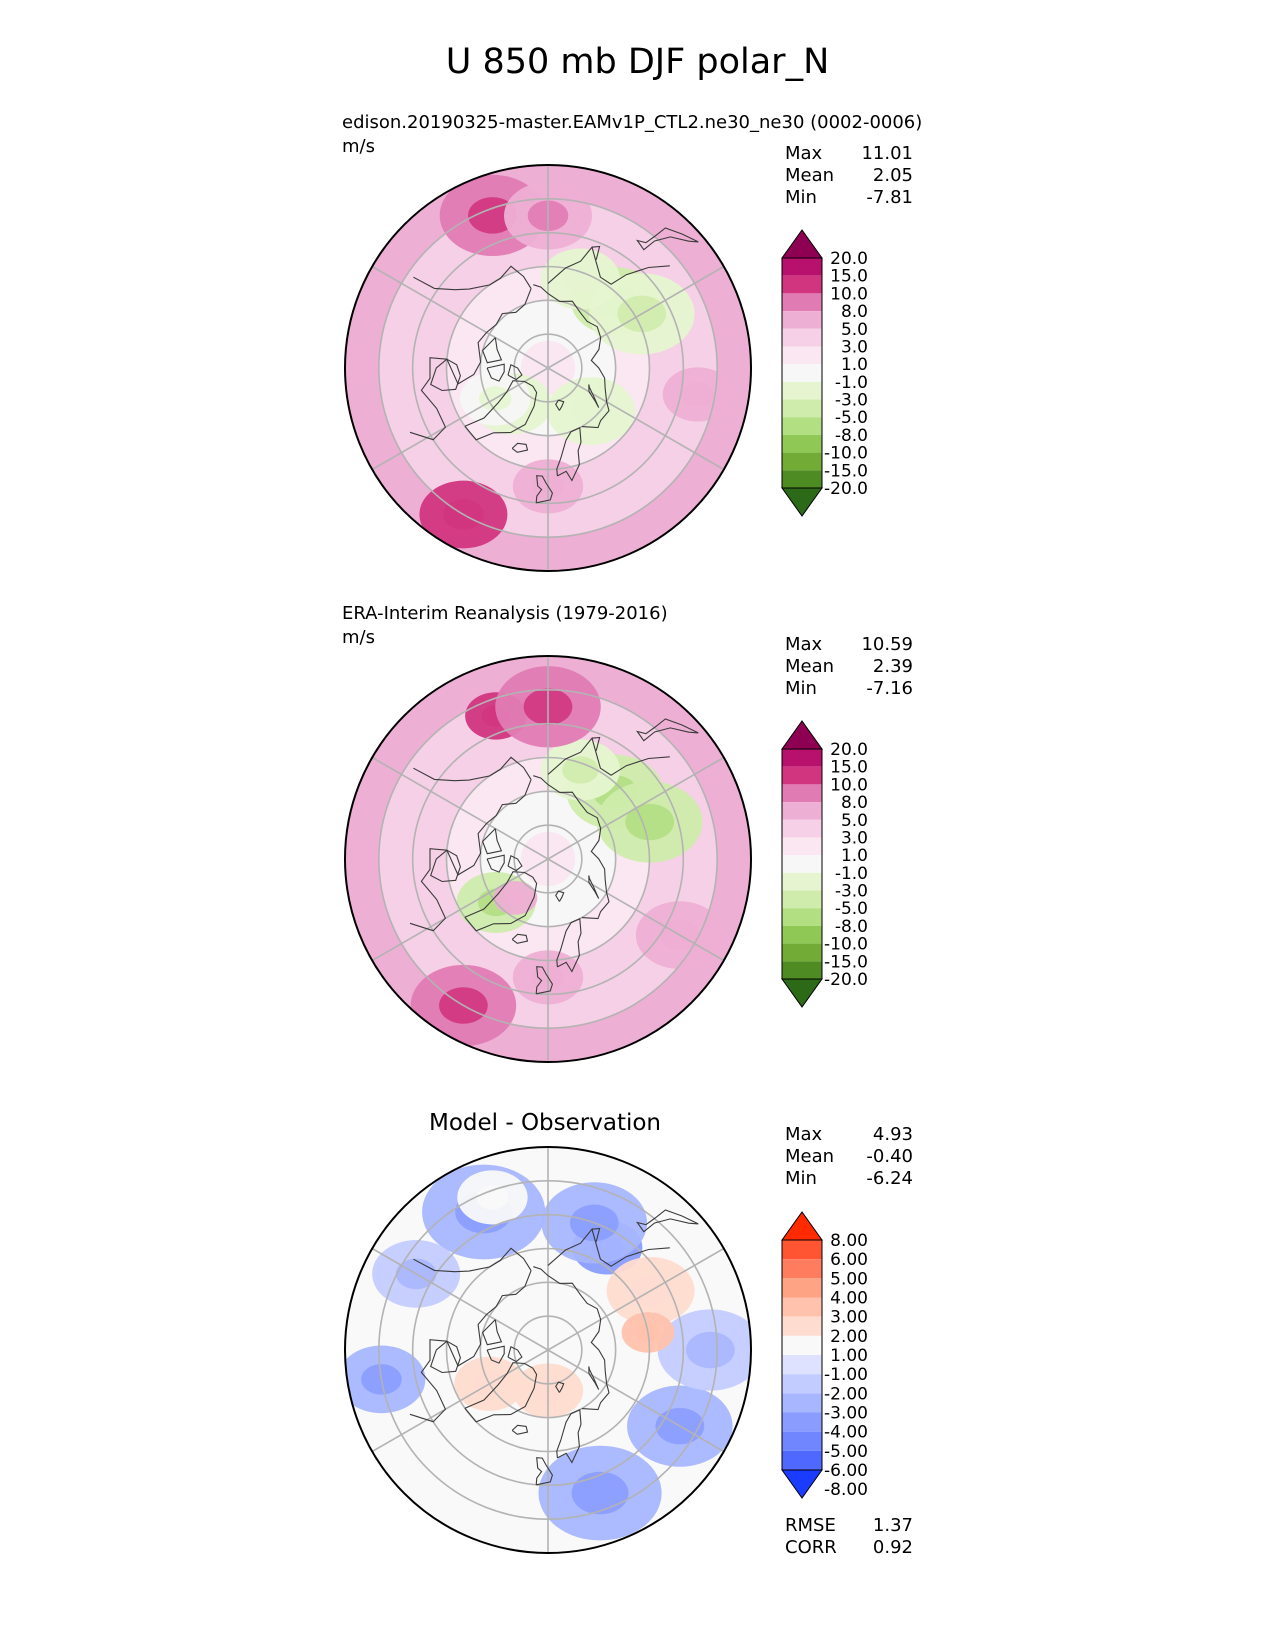 The image size is (1275, 1650). What do you see at coordinates (846, 1414) in the screenshot?
I see `colorbar-tick-label: -3.00` at bounding box center [846, 1414].